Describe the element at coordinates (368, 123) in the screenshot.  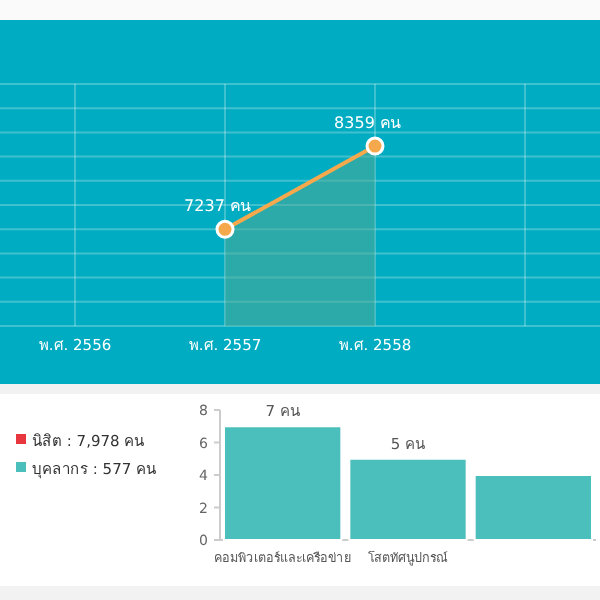
I see `data-label: 8359 คน` at that location.